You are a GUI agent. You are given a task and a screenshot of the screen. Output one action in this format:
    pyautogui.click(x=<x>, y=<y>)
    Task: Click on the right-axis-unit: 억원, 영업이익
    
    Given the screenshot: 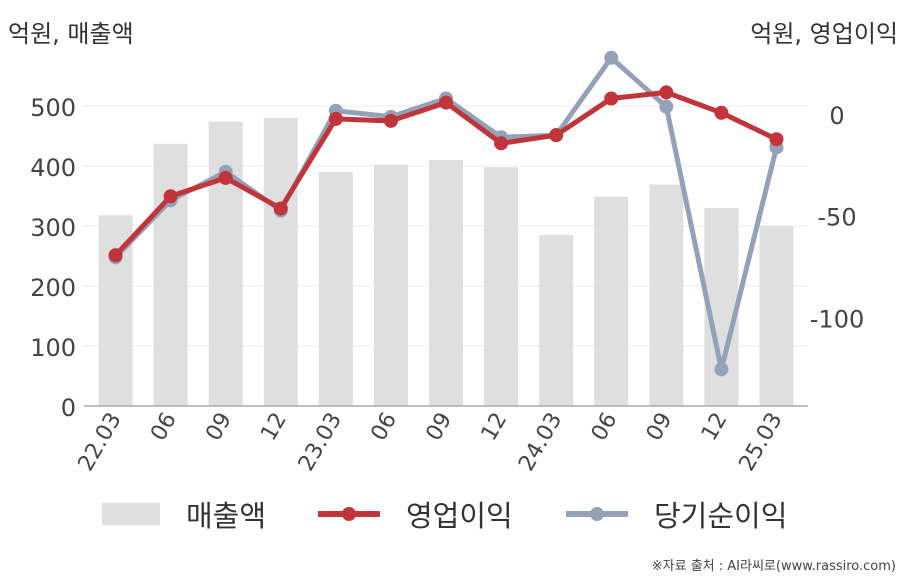 What is the action you would take?
    pyautogui.click(x=824, y=34)
    